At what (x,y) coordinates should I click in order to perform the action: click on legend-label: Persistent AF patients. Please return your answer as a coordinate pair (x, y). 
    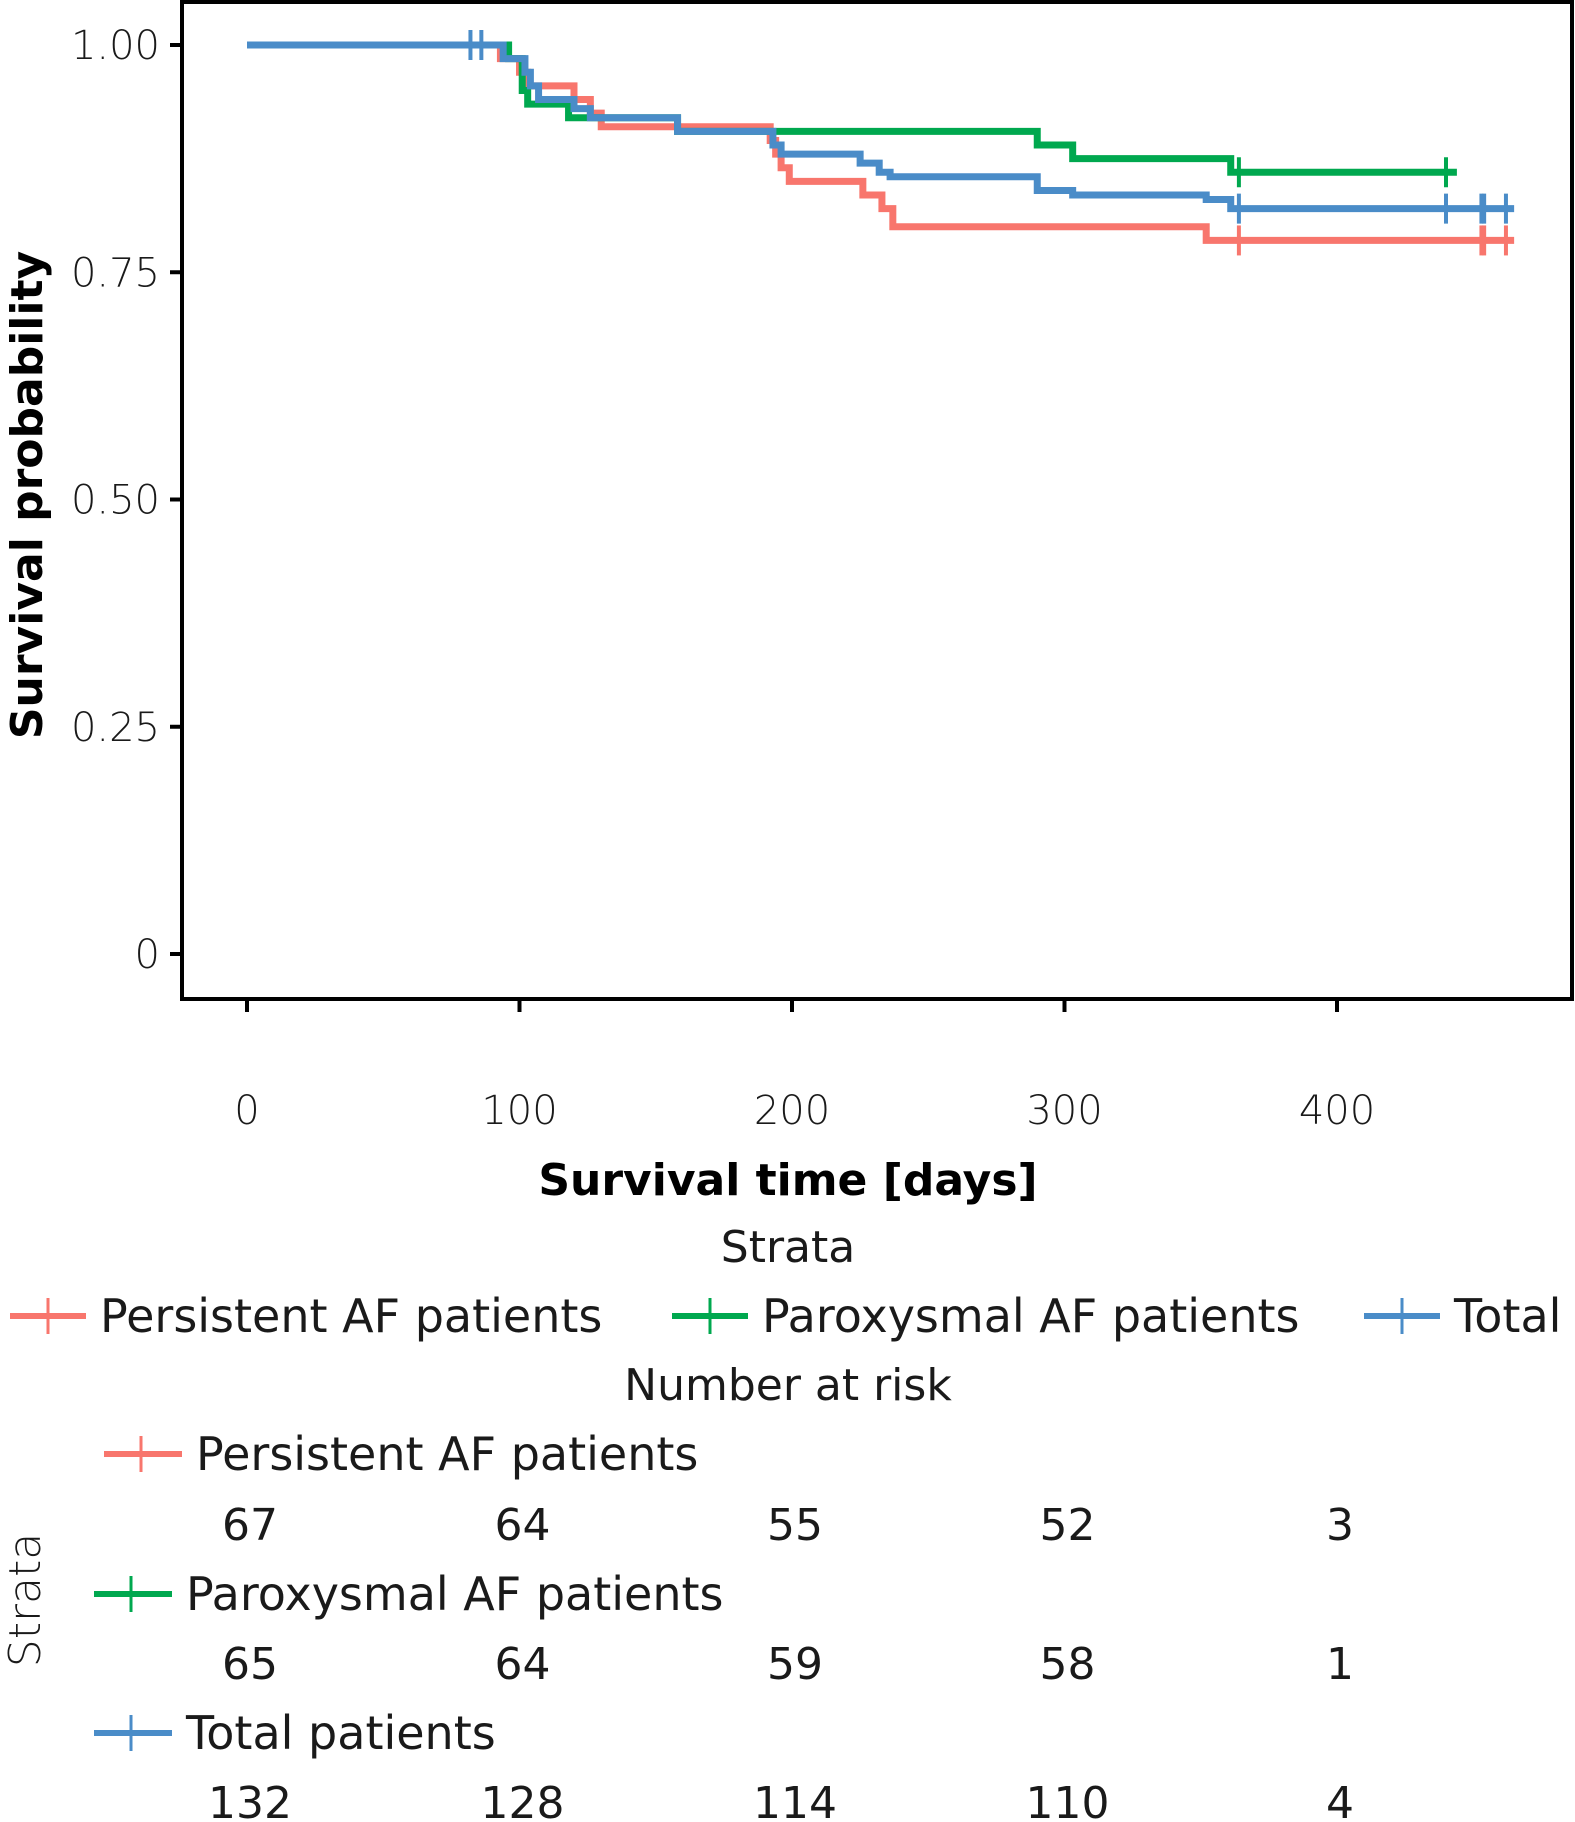
    Looking at the image, I should click on (351, 1316).